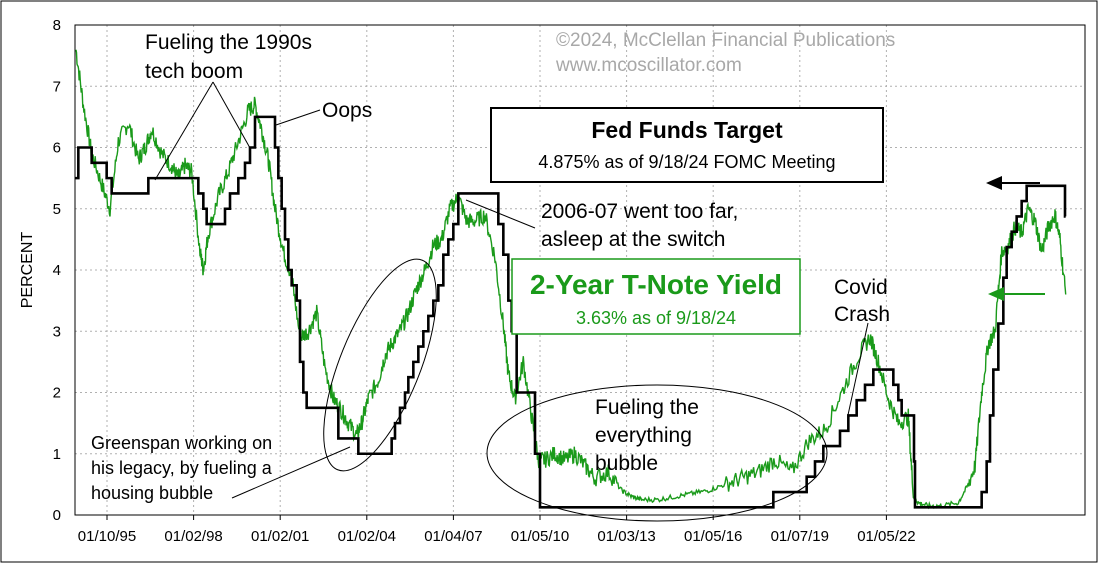  I want to click on x-tick-label: 01/10/95, so click(107, 536).